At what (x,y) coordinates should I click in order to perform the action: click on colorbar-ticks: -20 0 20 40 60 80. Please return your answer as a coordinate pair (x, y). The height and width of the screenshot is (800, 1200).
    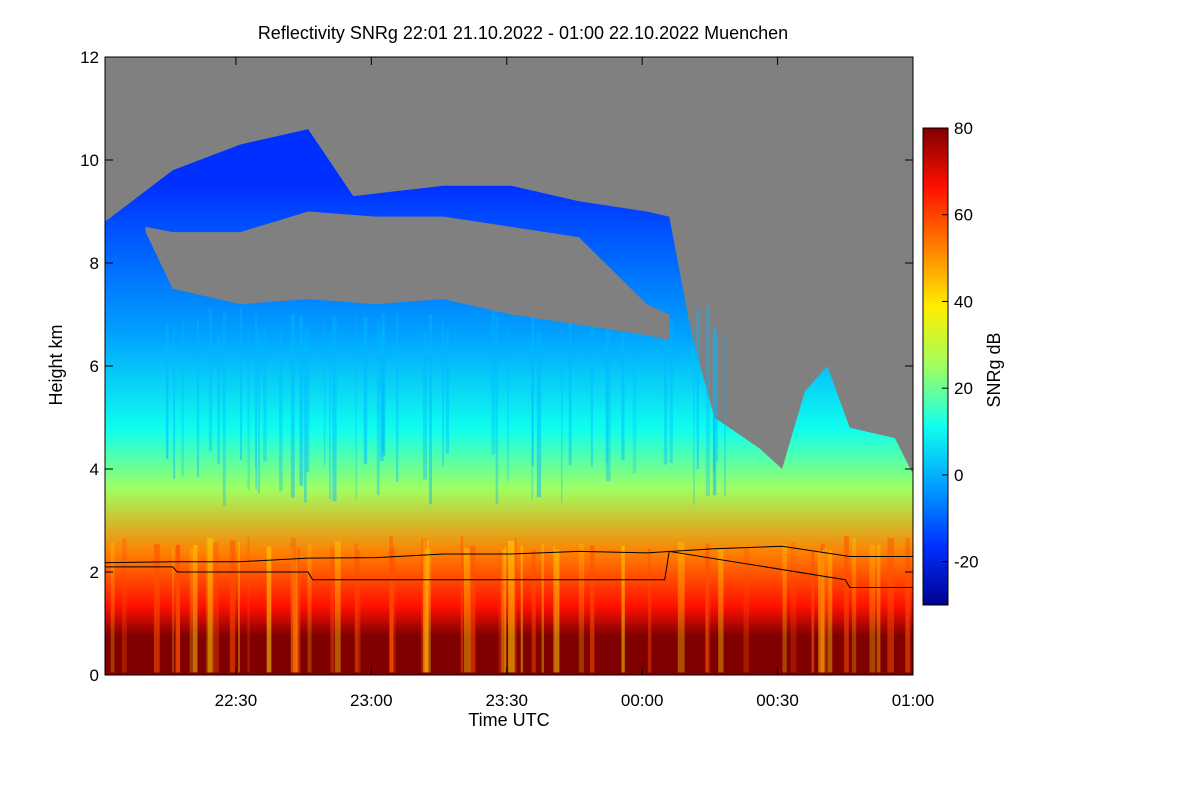
    Looking at the image, I should click on (960, 345).